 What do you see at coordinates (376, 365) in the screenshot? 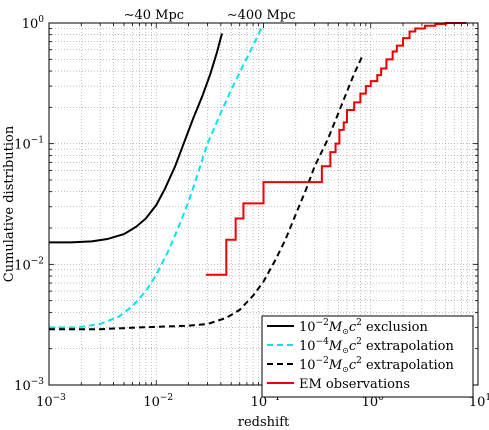
I see `legend-label: 10−2M⊙c2 extrapolation` at bounding box center [376, 365].